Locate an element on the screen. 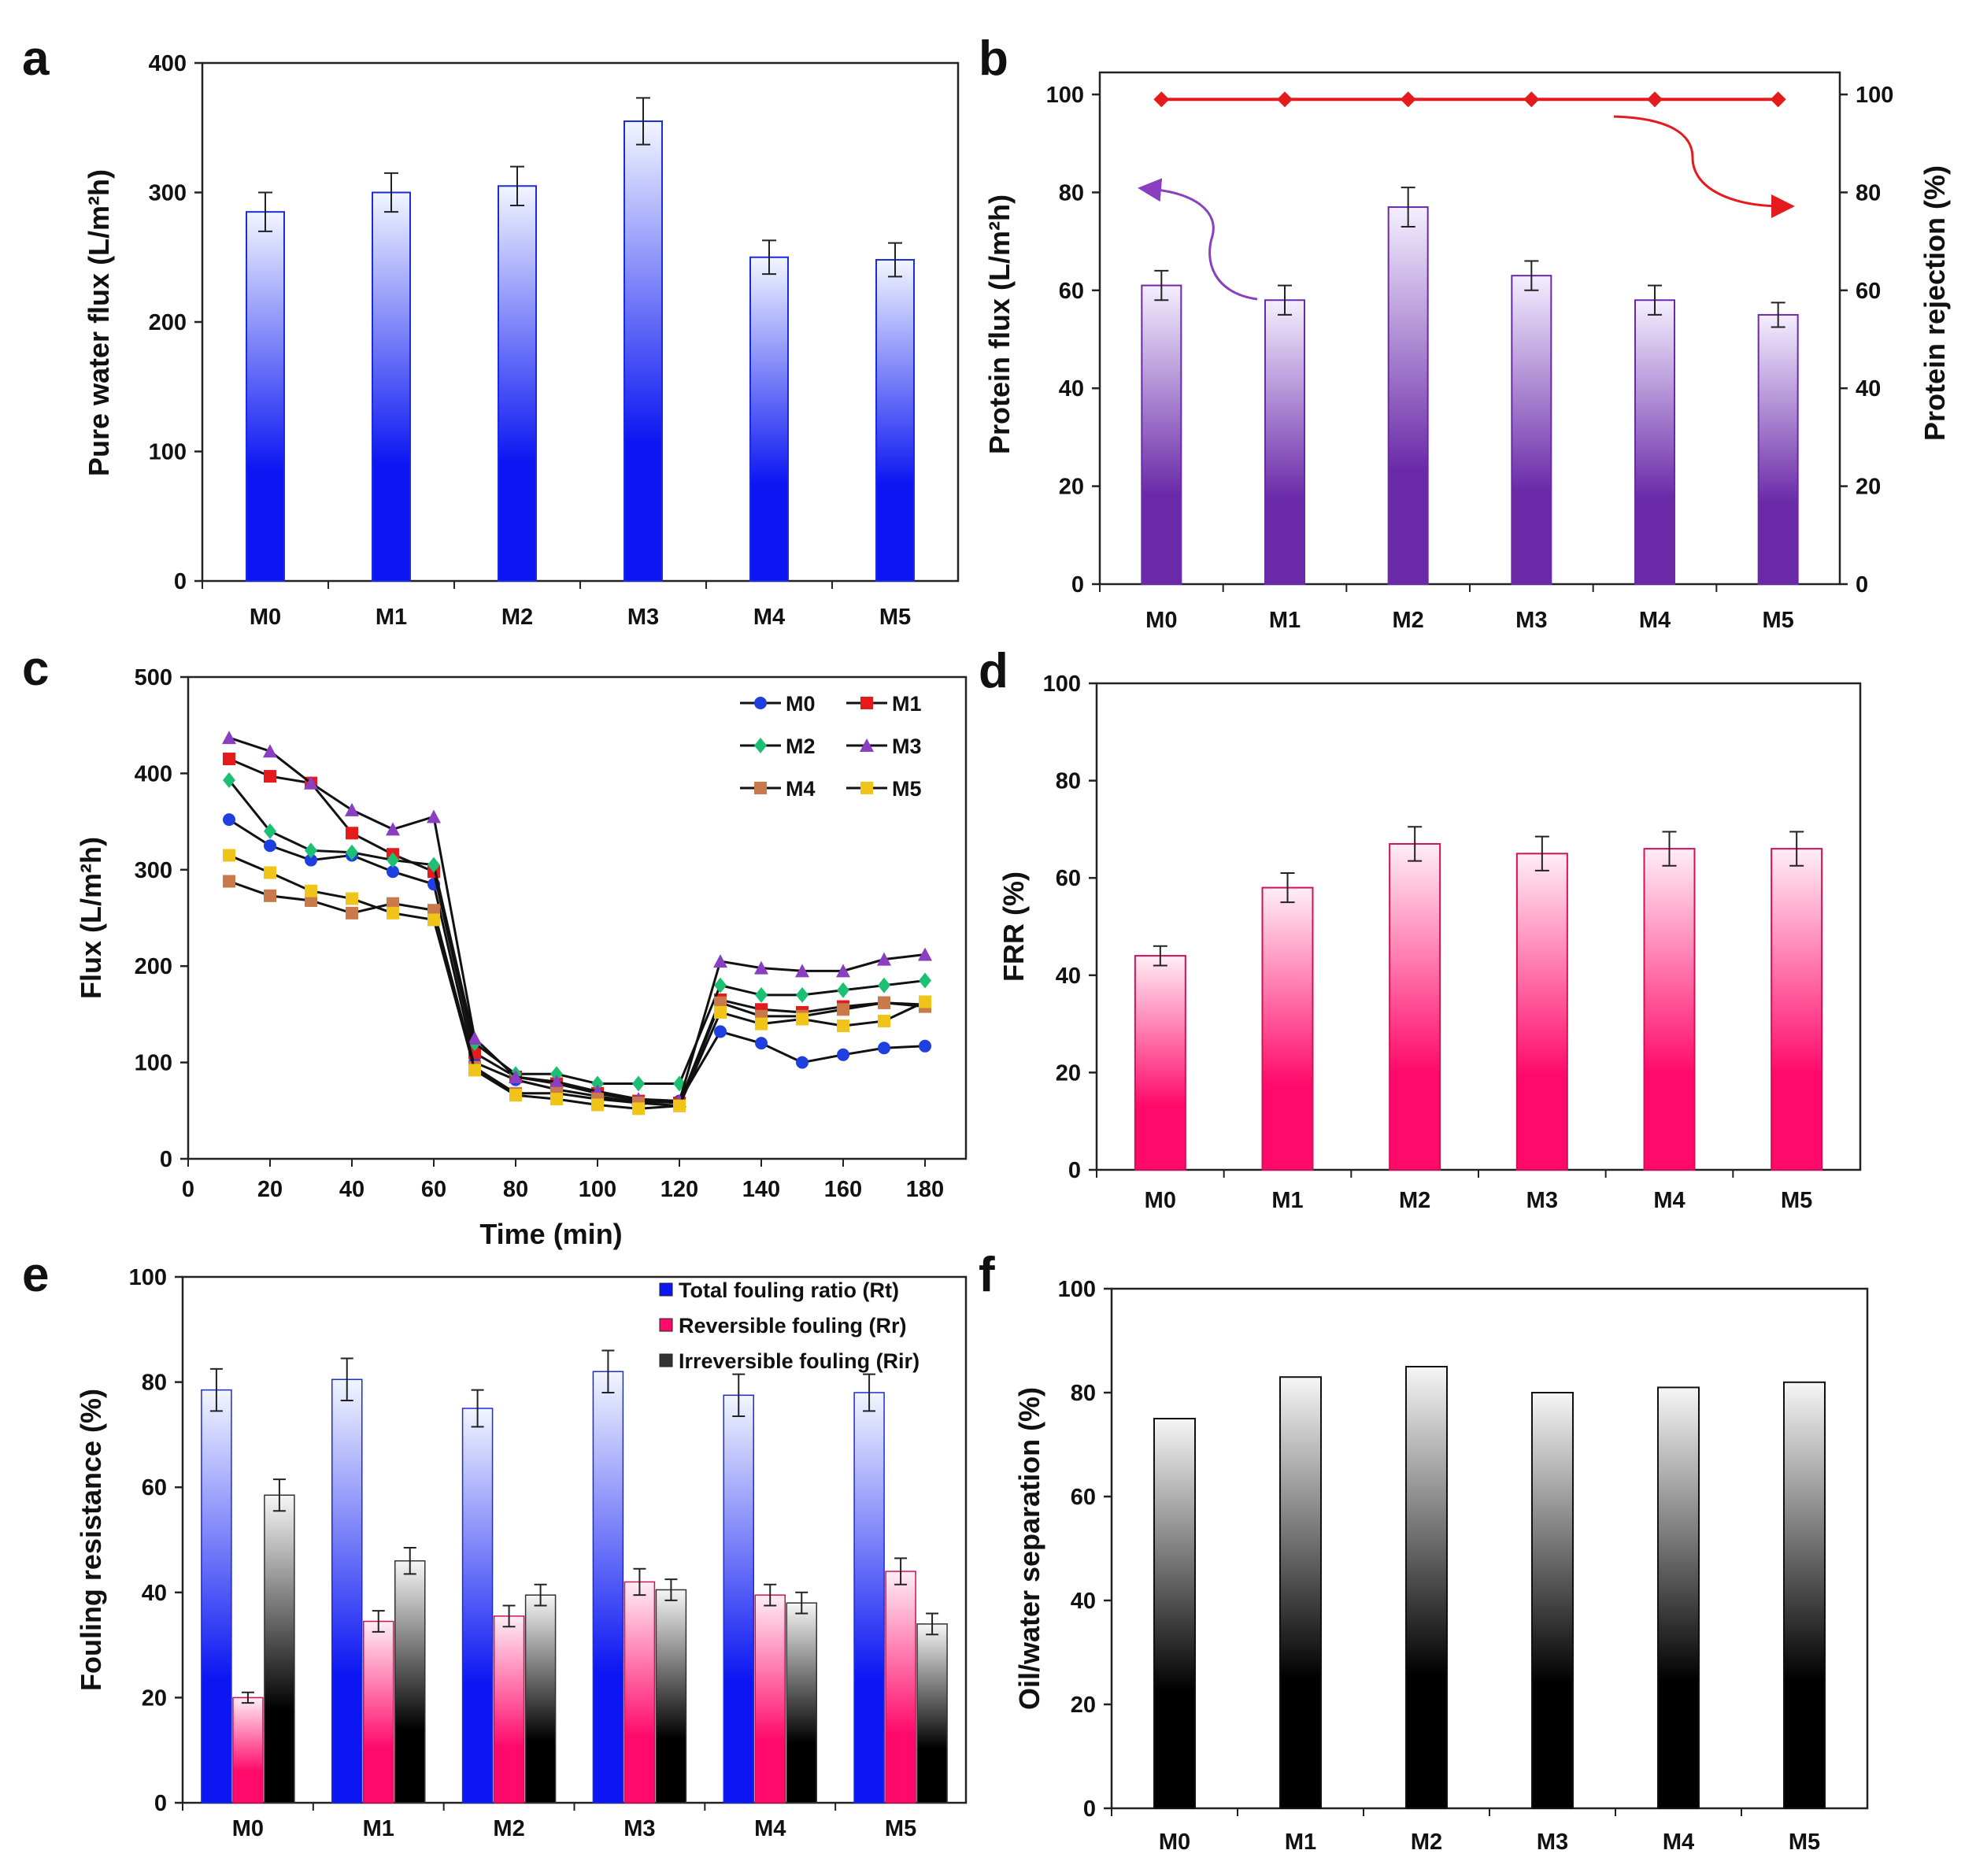 The width and height of the screenshot is (1976, 1876). x-tick-label-f-1: M1 is located at coordinates (1300, 1842).